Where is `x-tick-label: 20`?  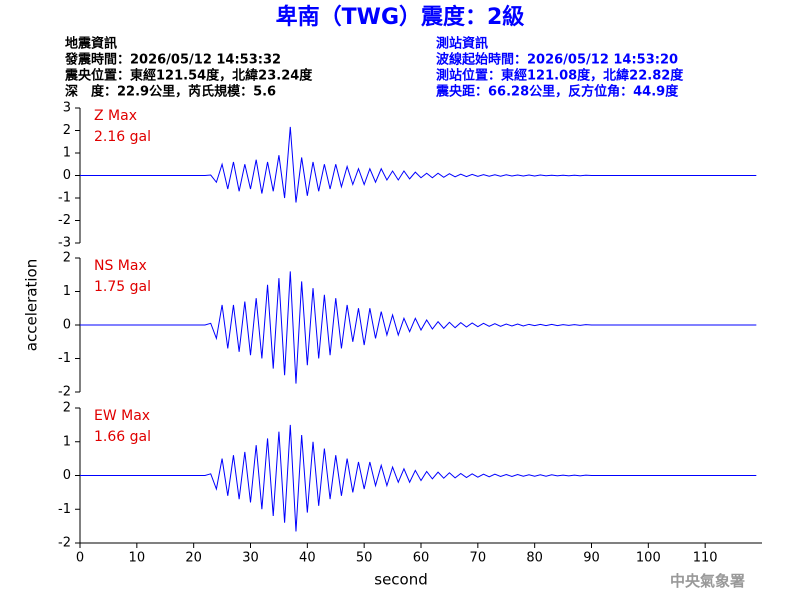 x-tick-label: 20 is located at coordinates (193, 558).